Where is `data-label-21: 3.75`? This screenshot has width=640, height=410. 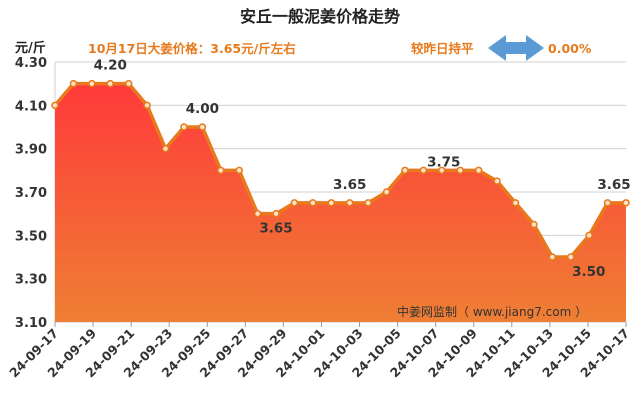
data-label-21: 3.75 is located at coordinates (443, 162).